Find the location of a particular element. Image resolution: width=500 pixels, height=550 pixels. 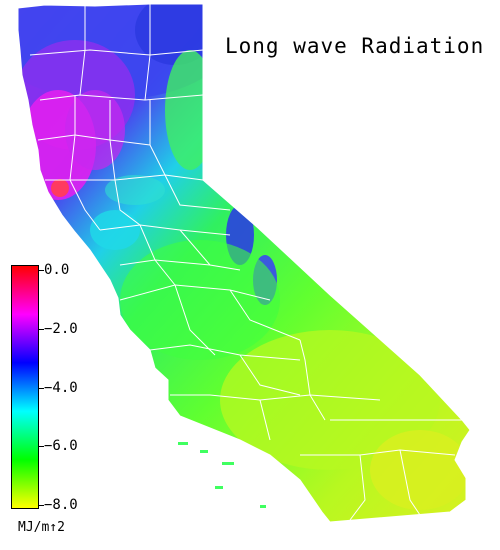

central-green-region is located at coordinates (200, 300).